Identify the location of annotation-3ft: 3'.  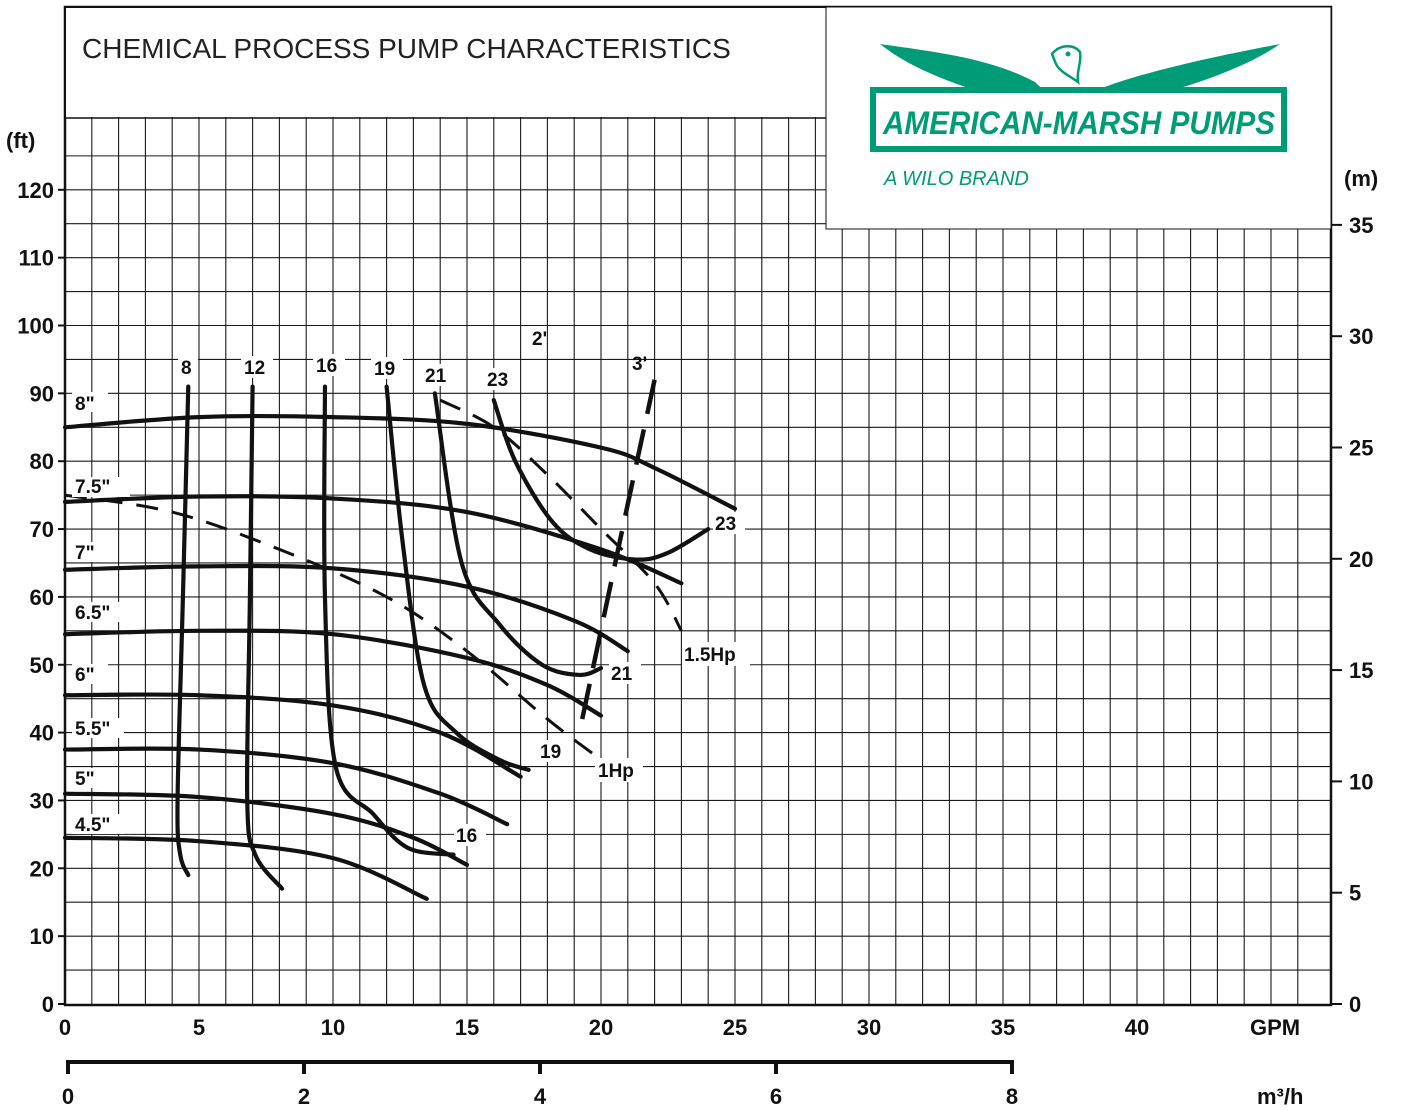
(639, 364).